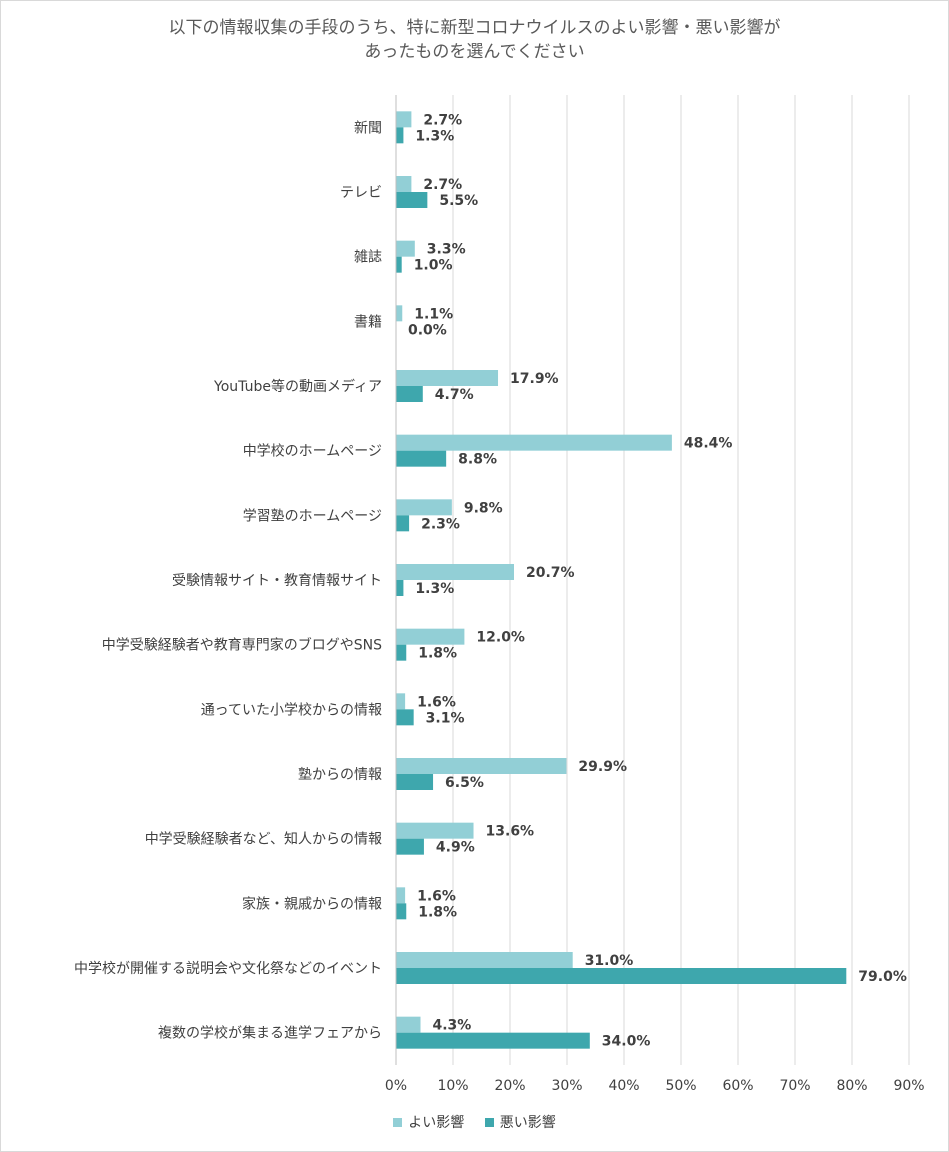 The width and height of the screenshot is (949, 1152). Describe the element at coordinates (437, 912) in the screenshot. I see `data-label-s2-13: 1.8%` at that location.